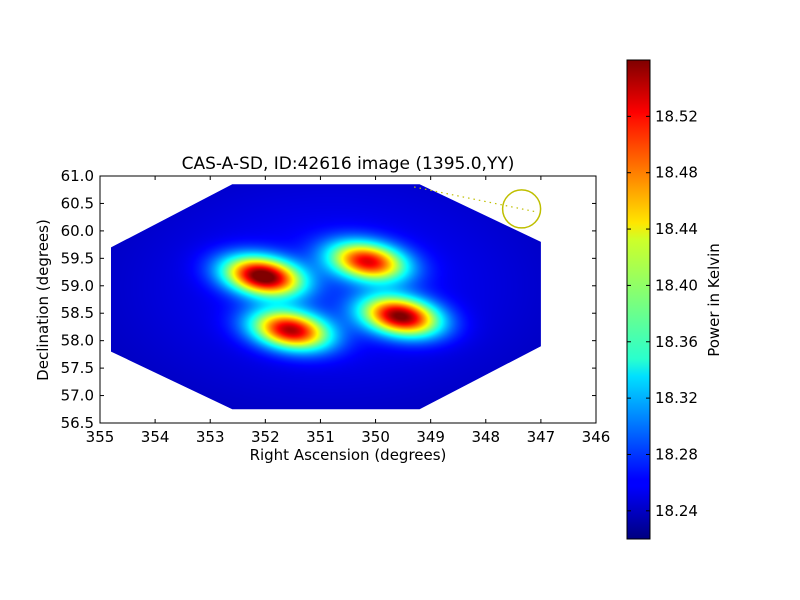  What do you see at coordinates (475, 199) in the screenshot?
I see `track-line` at bounding box center [475, 199].